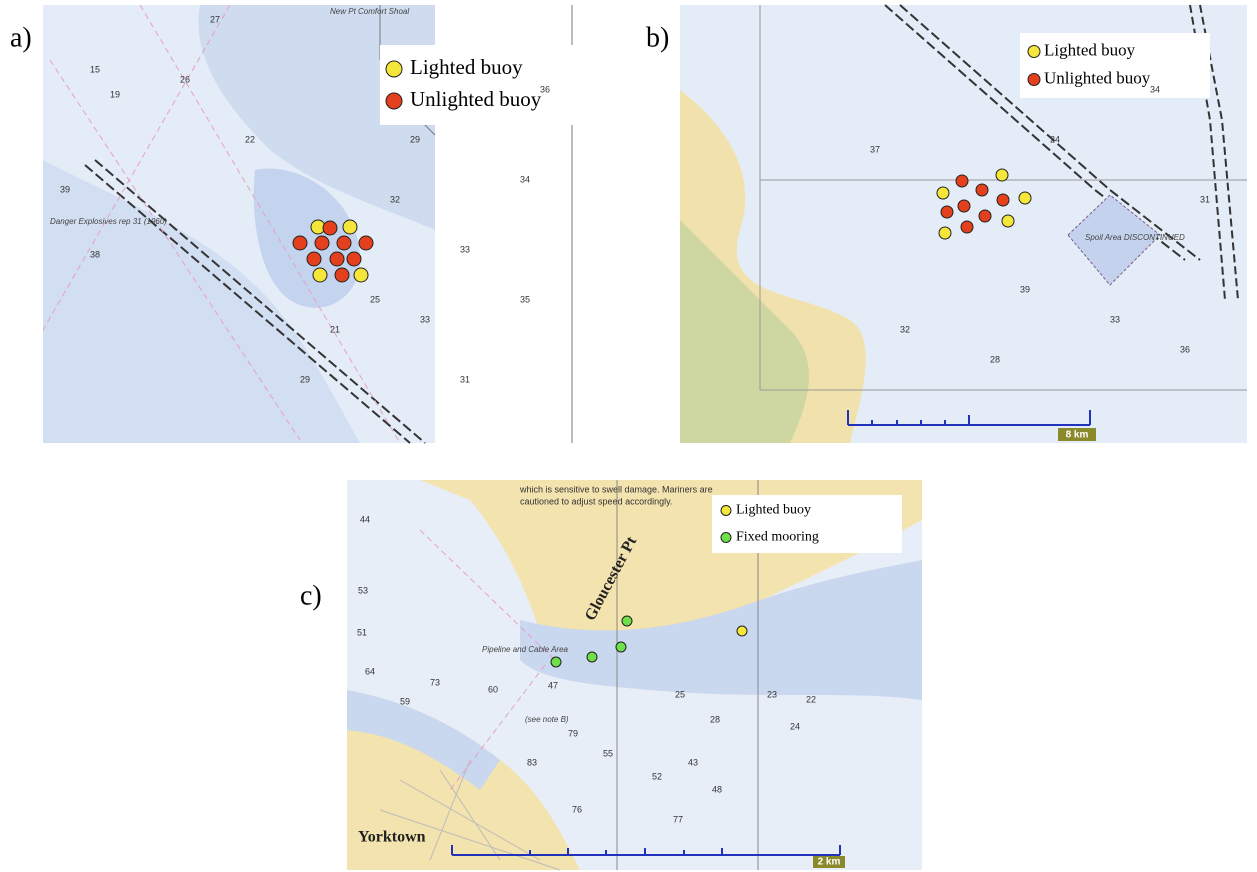  I want to click on buoys-b, so click(984, 204).